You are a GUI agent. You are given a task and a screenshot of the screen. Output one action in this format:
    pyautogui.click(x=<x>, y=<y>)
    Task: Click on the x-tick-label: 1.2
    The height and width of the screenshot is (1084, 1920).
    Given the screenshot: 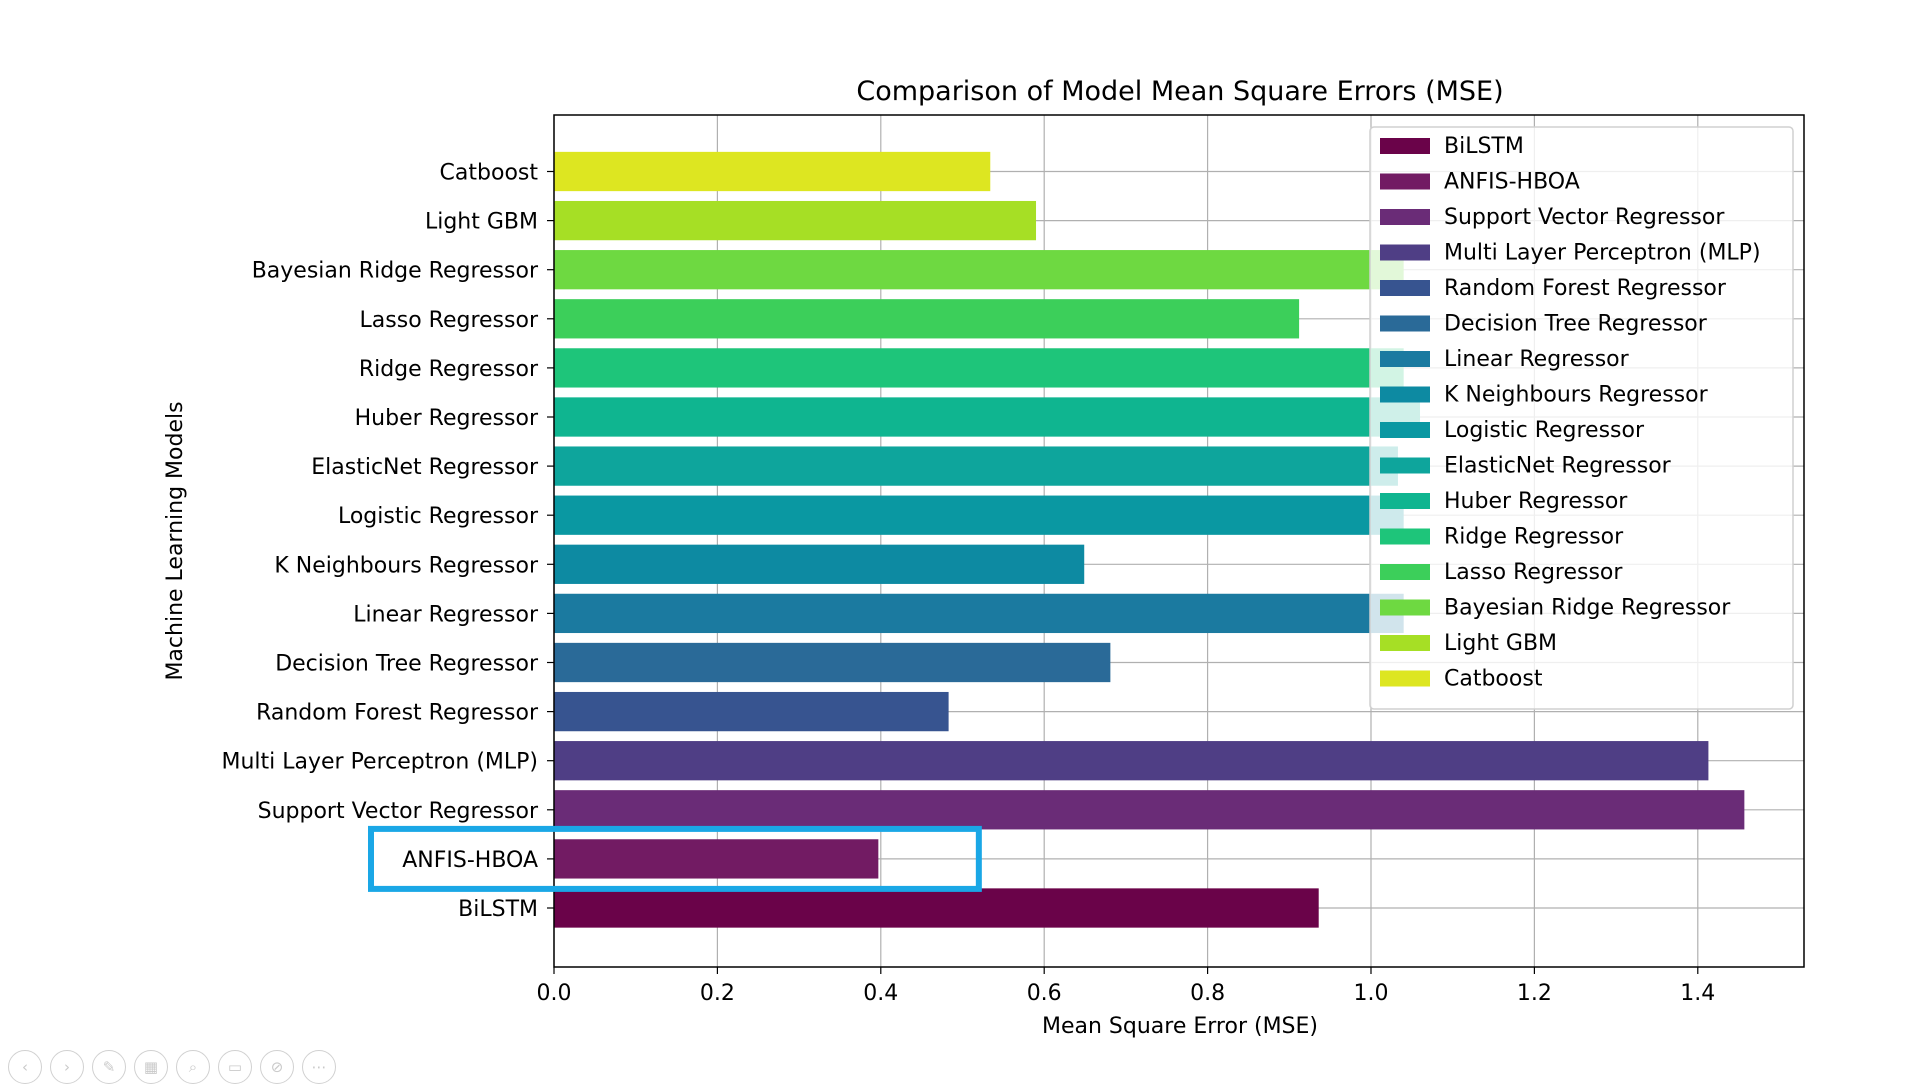 What is the action you would take?
    pyautogui.click(x=1534, y=993)
    